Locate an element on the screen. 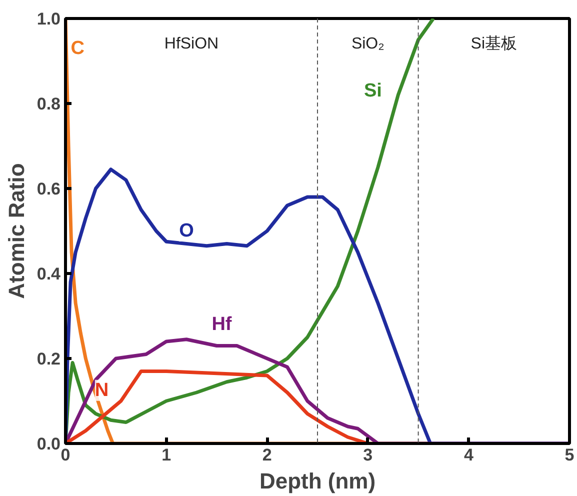  series-label: C is located at coordinates (77, 48).